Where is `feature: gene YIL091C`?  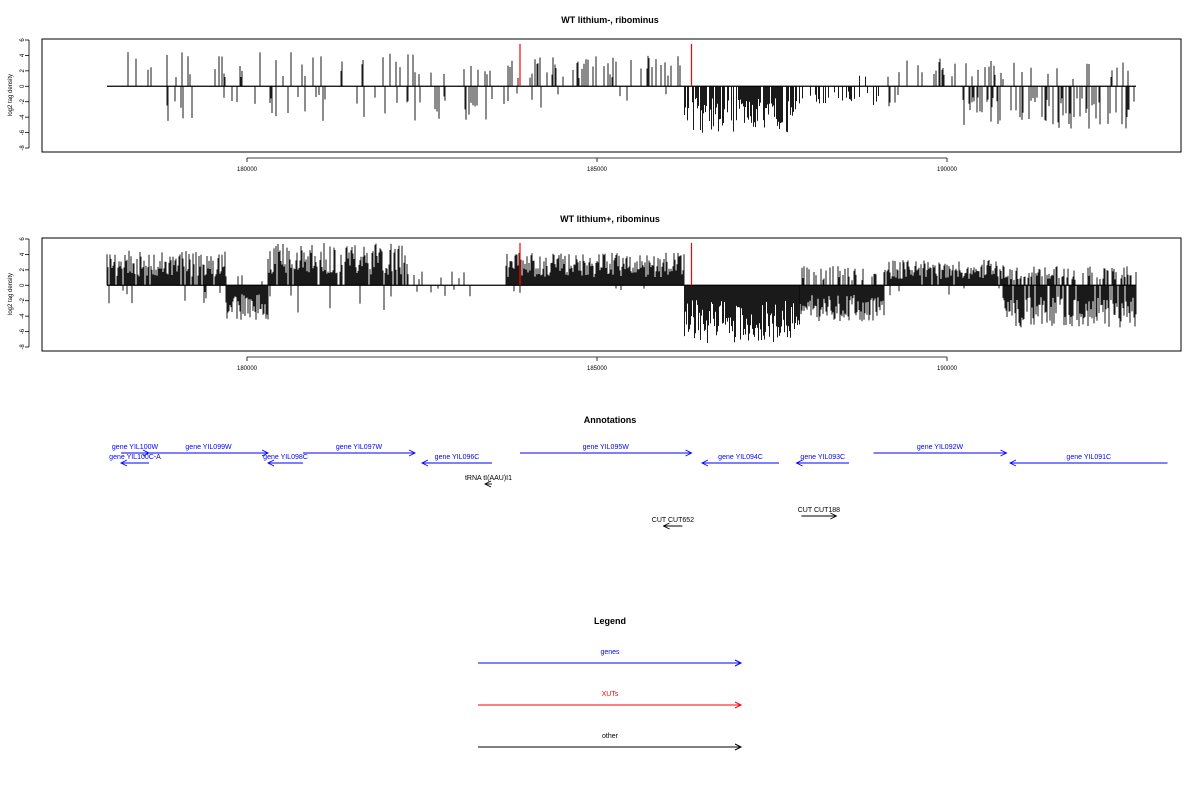
feature: gene YIL091C is located at coordinates (1088, 460).